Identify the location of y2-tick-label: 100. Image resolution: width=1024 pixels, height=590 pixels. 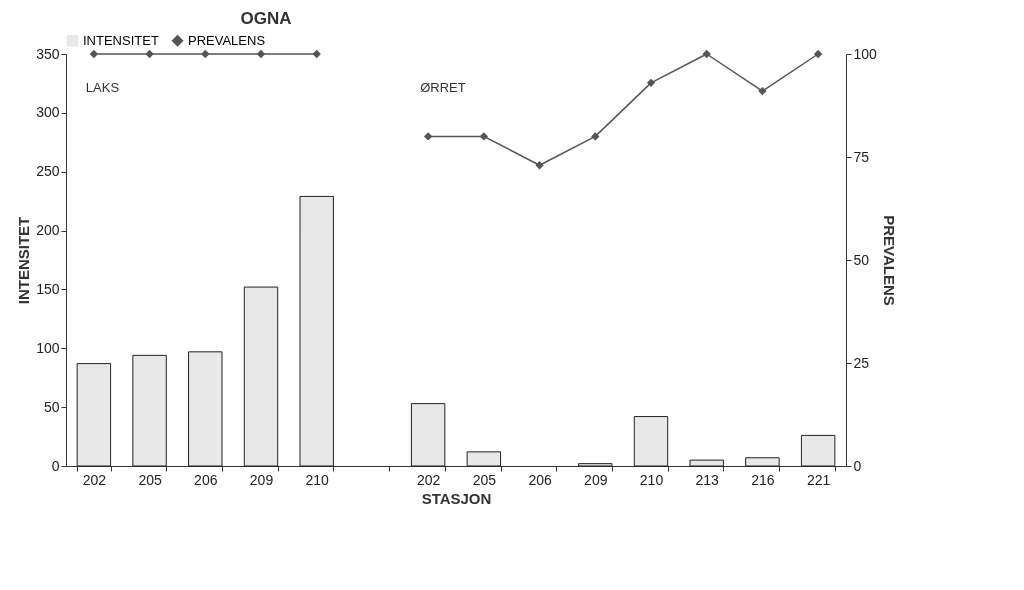
(865, 53).